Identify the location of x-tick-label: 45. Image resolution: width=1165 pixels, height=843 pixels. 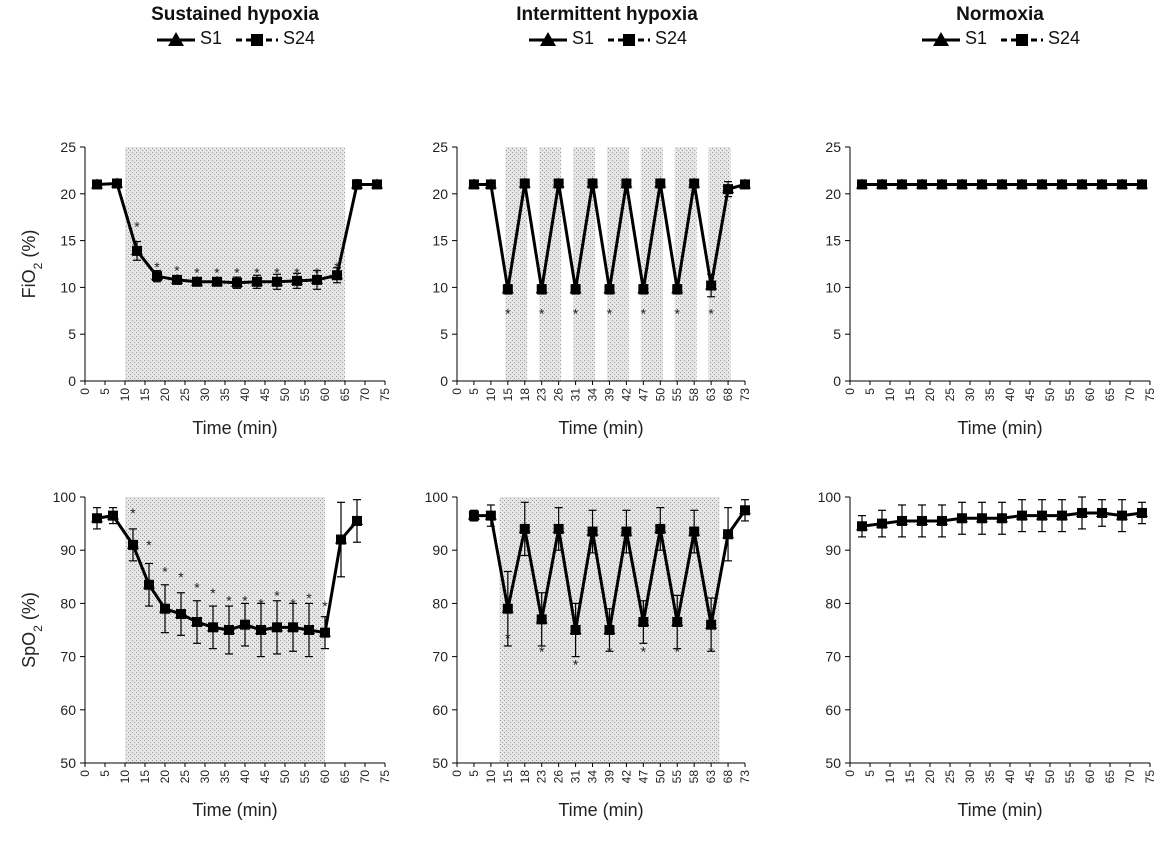
(265, 395).